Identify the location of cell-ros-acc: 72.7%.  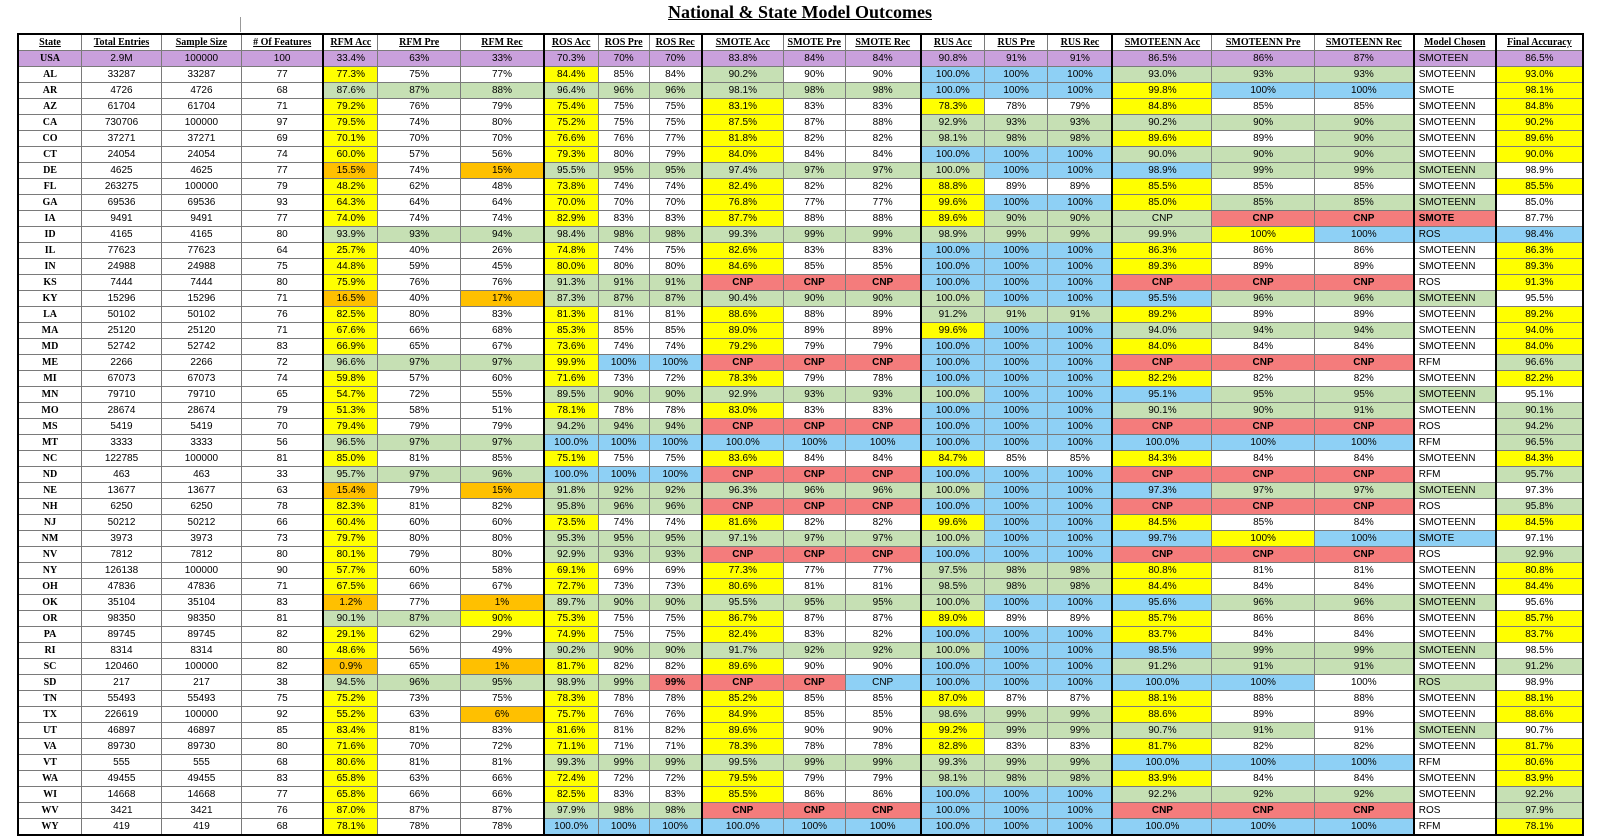
(570, 586).